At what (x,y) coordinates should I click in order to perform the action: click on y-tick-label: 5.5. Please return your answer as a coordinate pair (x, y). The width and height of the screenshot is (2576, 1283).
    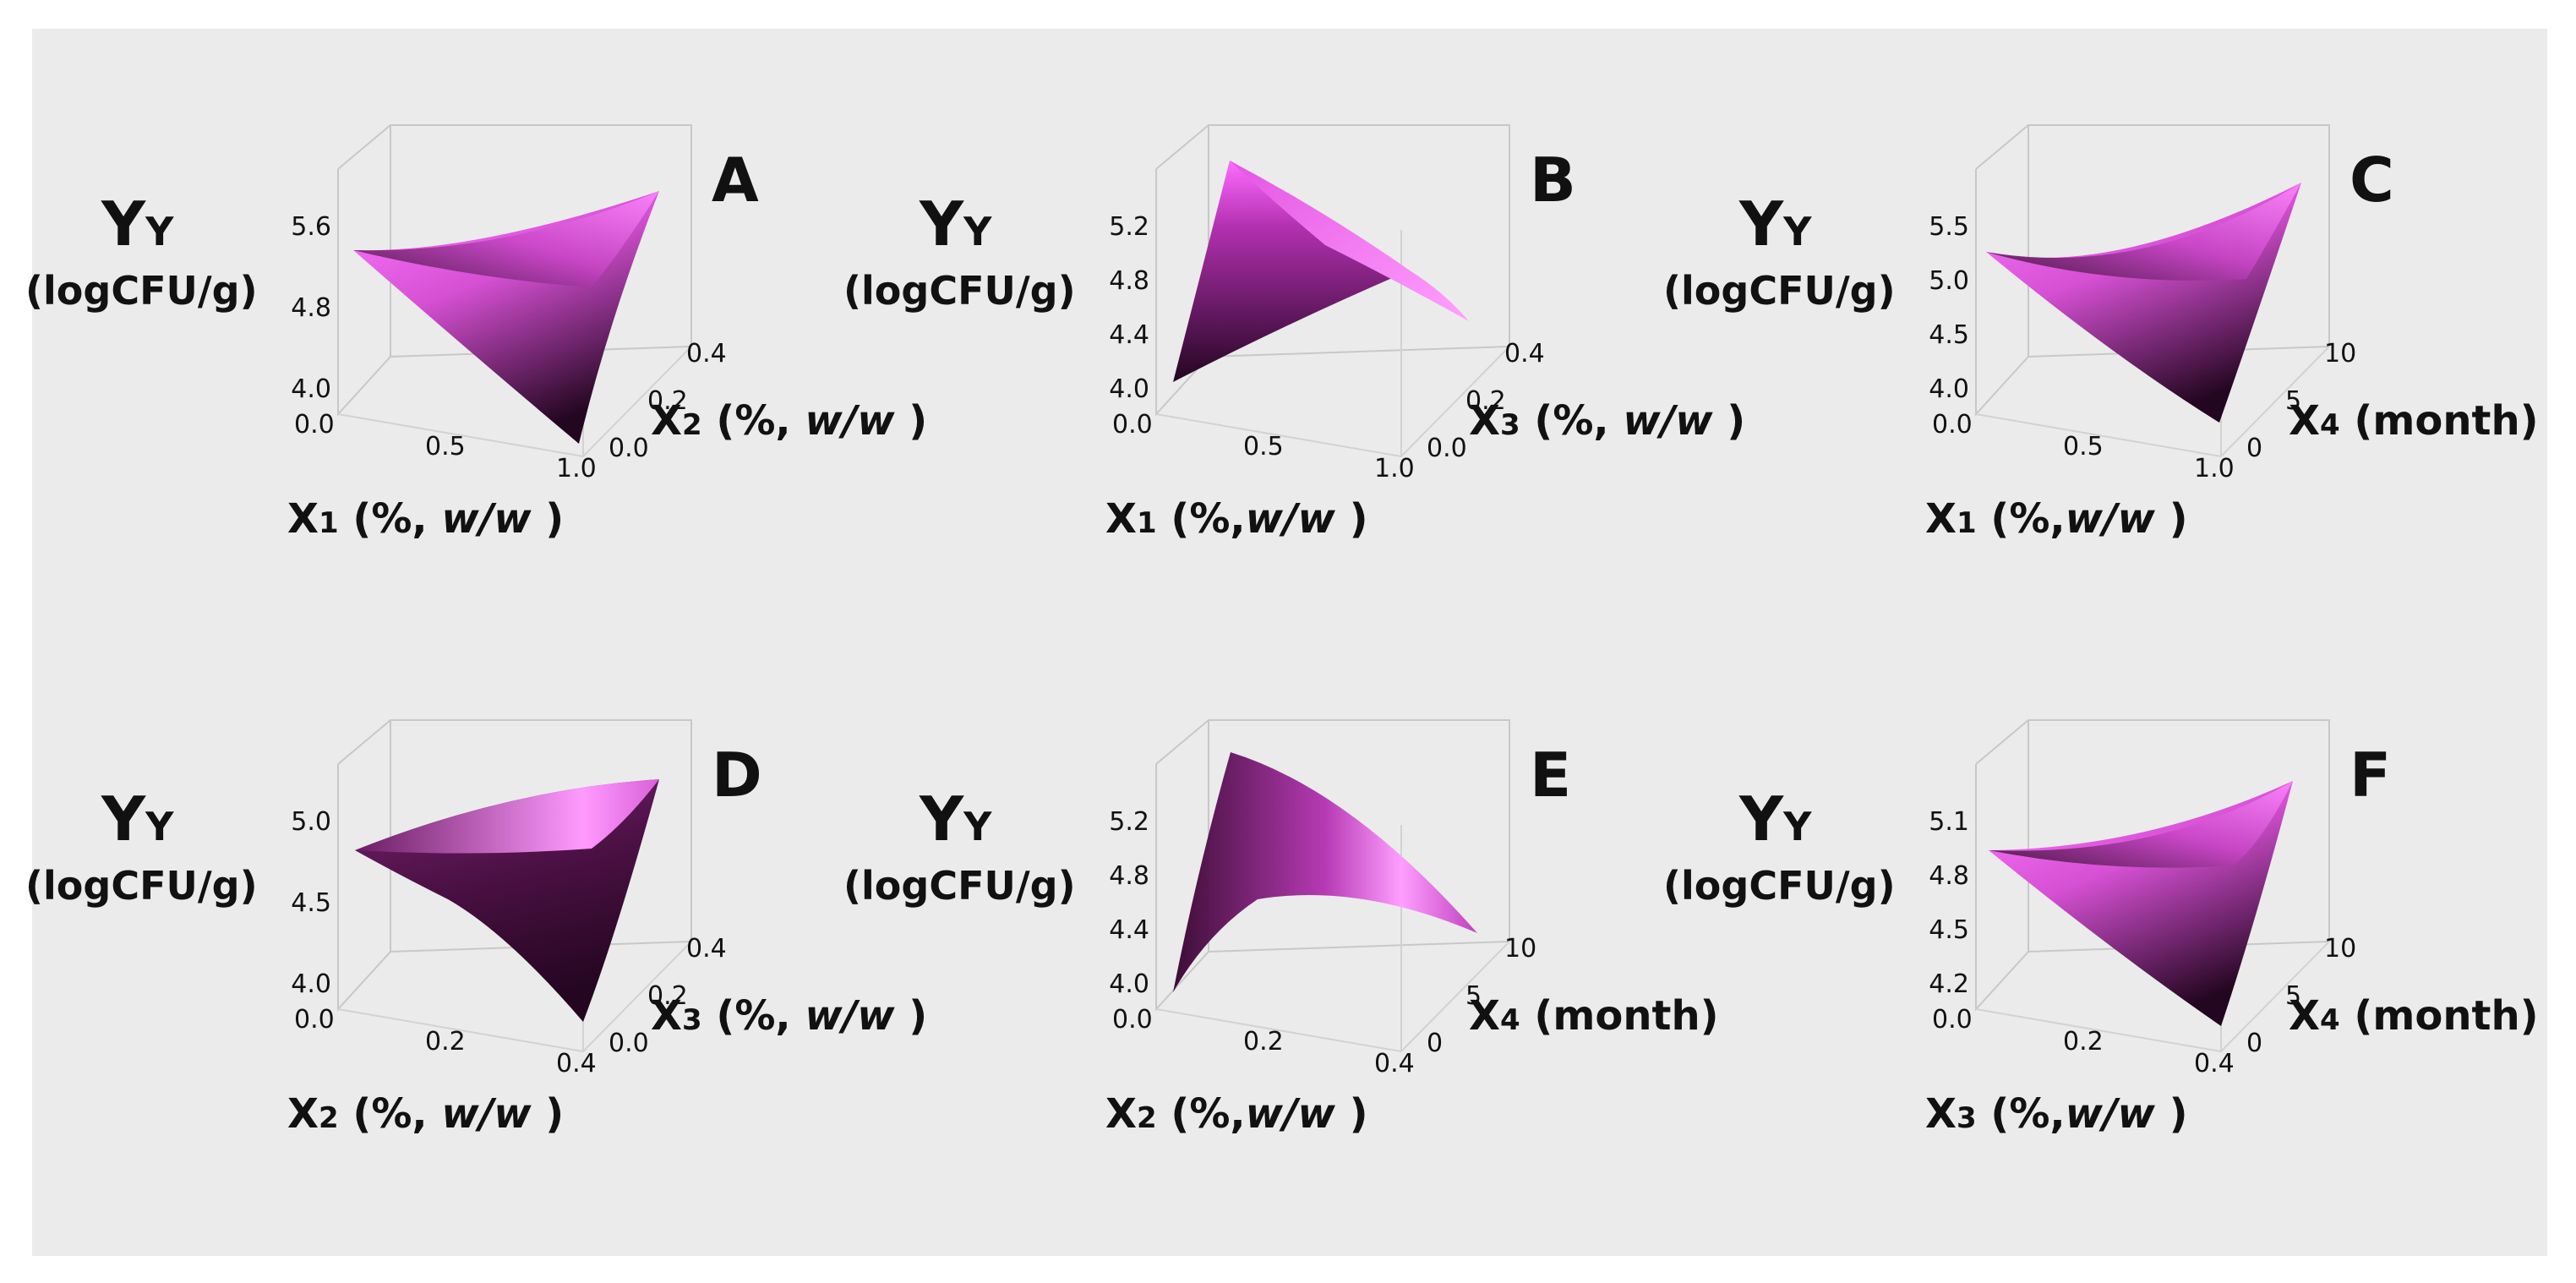
    Looking at the image, I should click on (1949, 227).